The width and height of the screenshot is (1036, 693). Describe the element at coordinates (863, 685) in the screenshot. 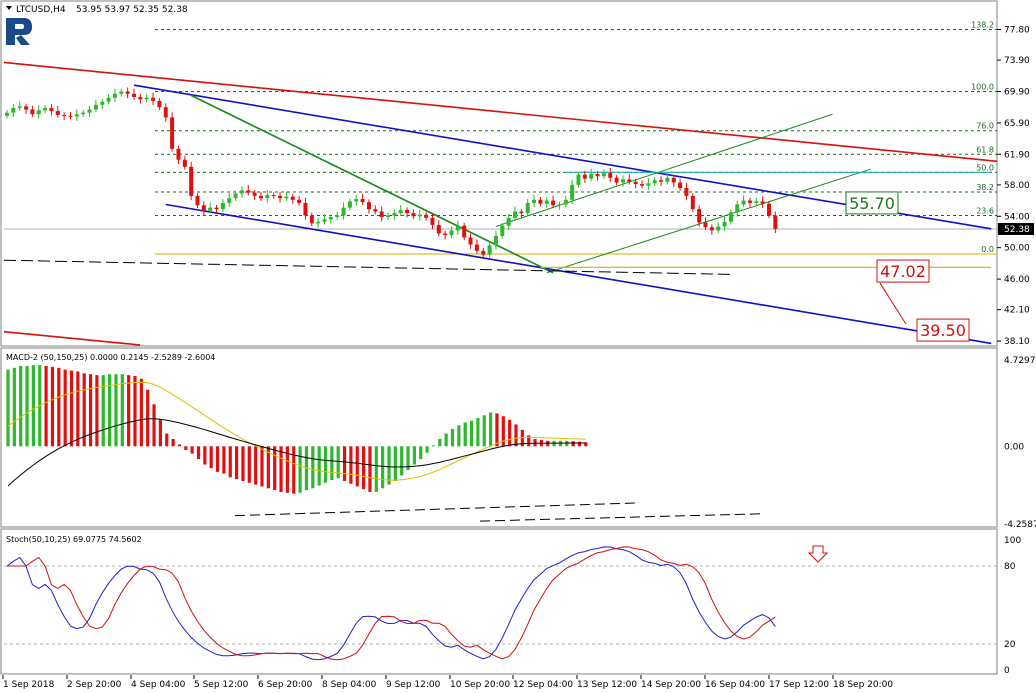

I see `time-tick-label: 18 Sep 20:00` at that location.